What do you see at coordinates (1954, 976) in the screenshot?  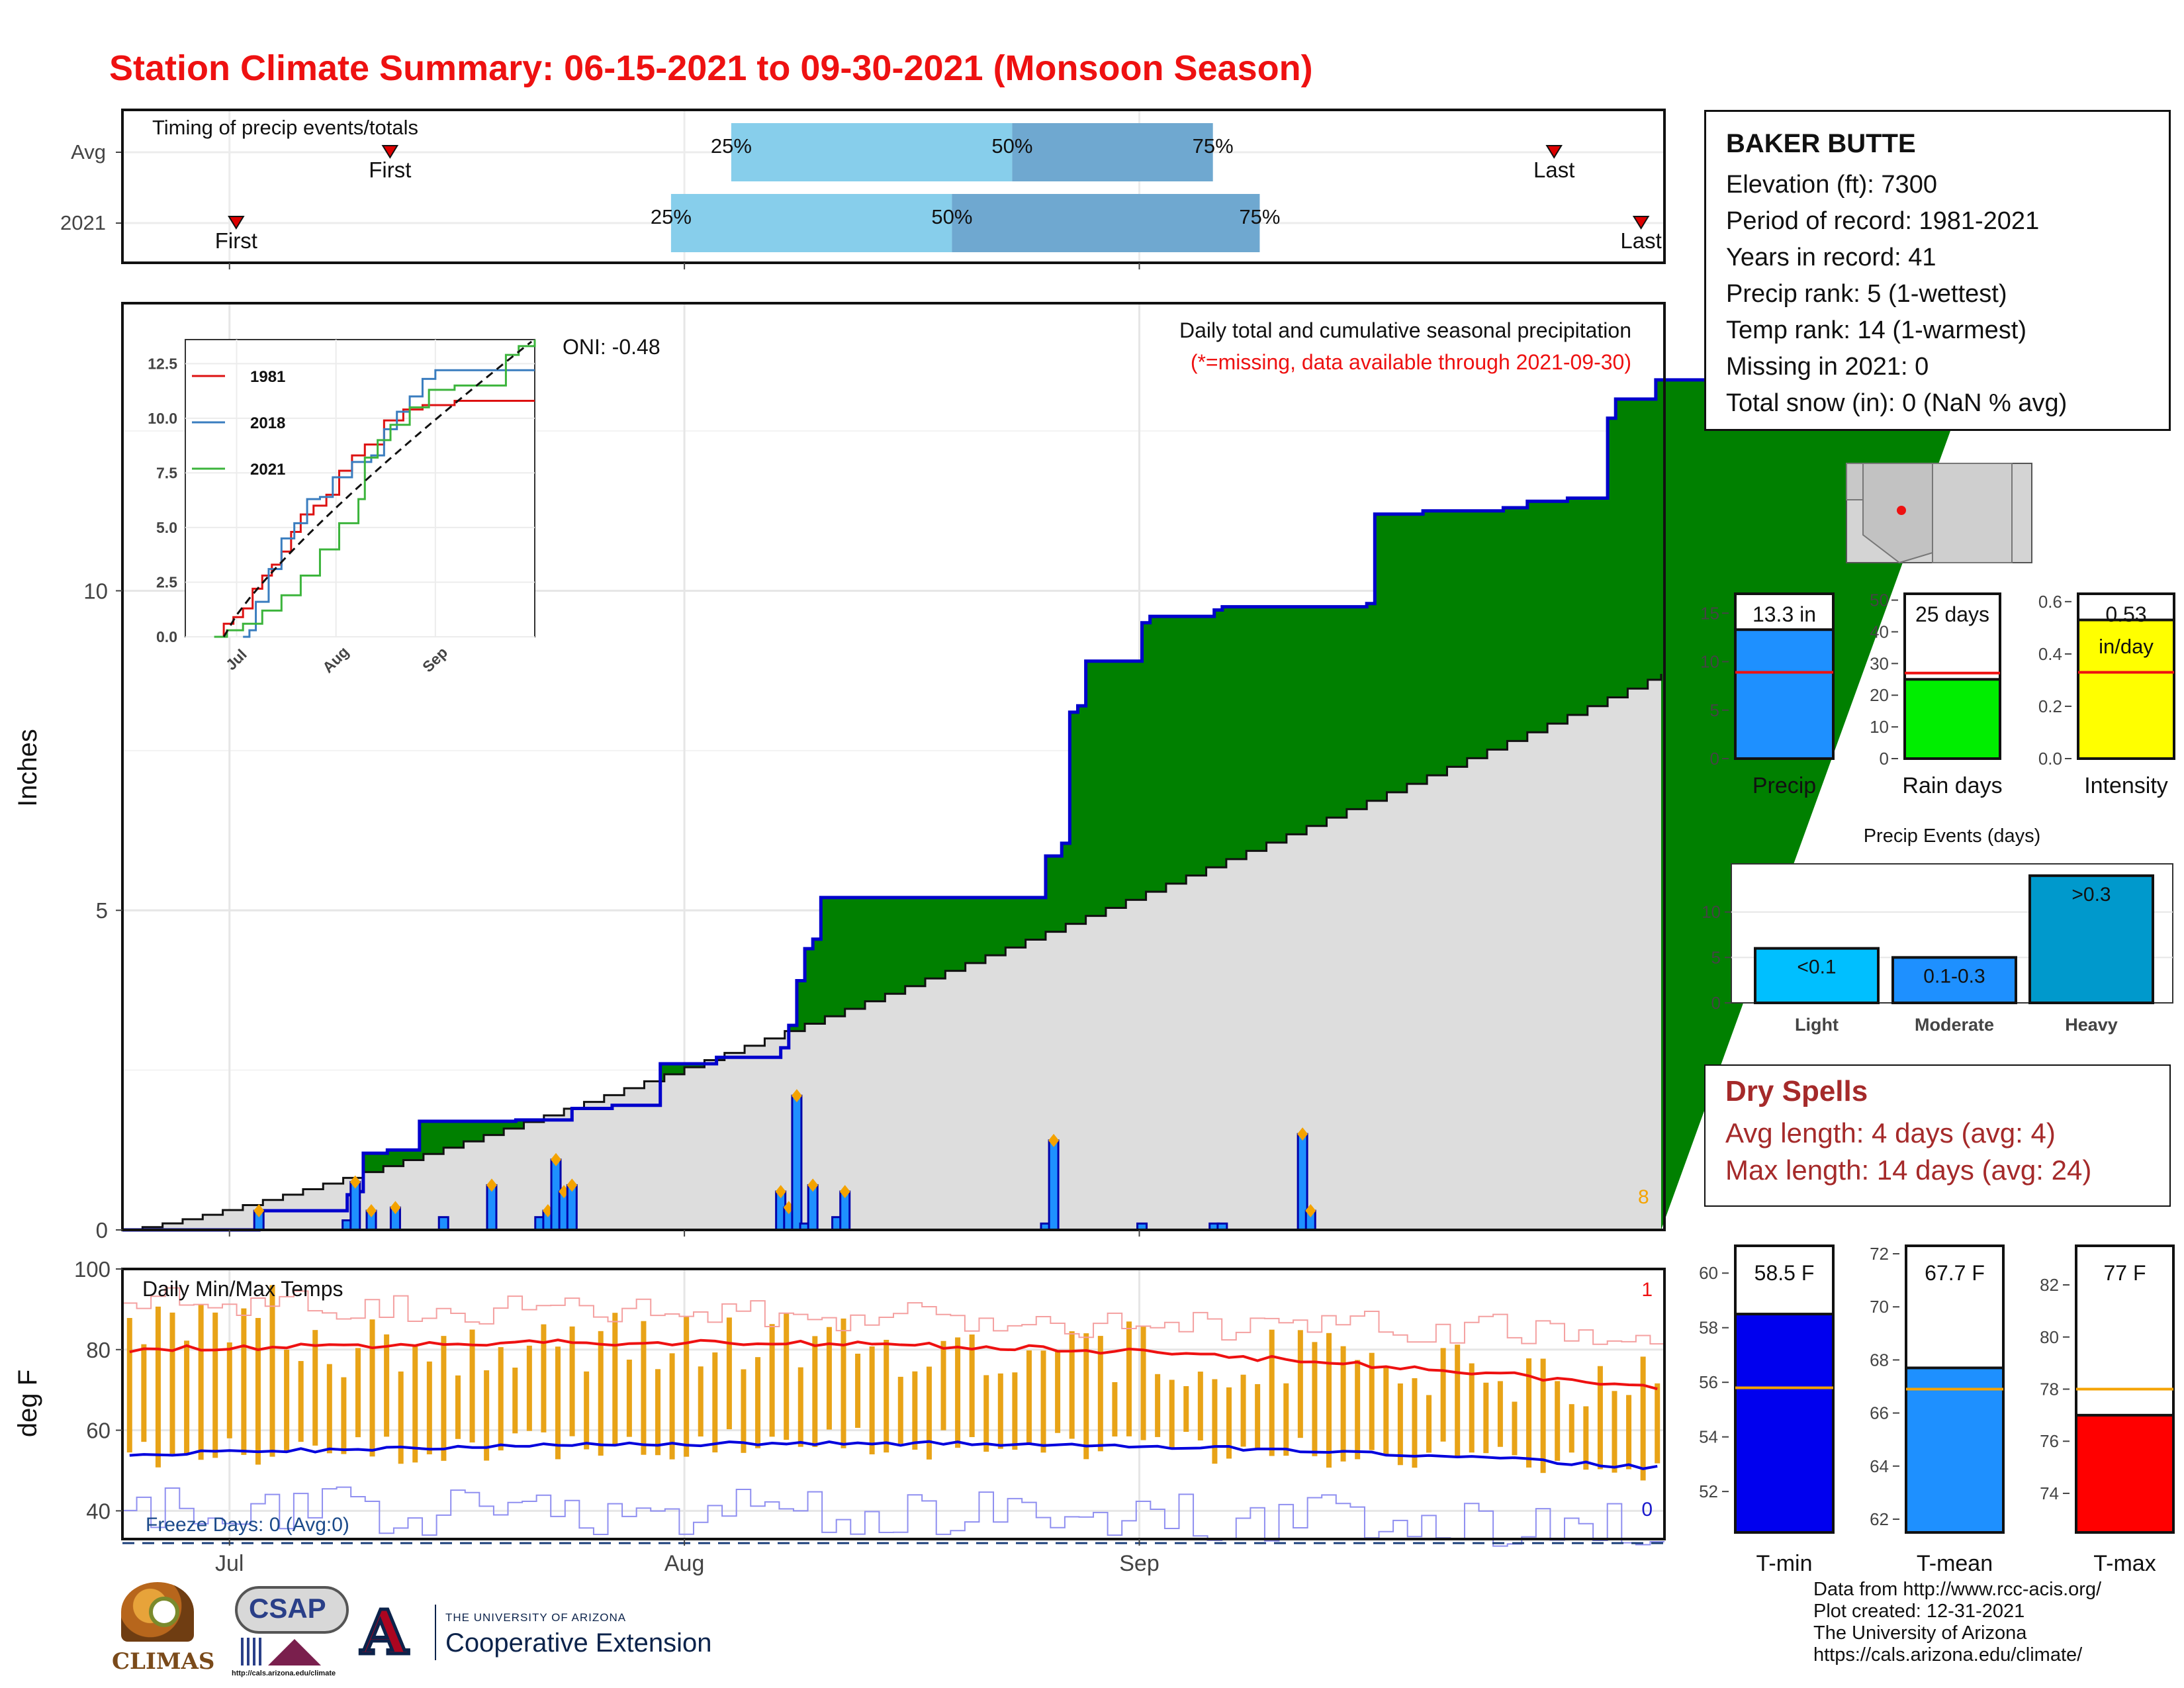 I see `precip-event-bar-label: 0.1-0.3` at bounding box center [1954, 976].